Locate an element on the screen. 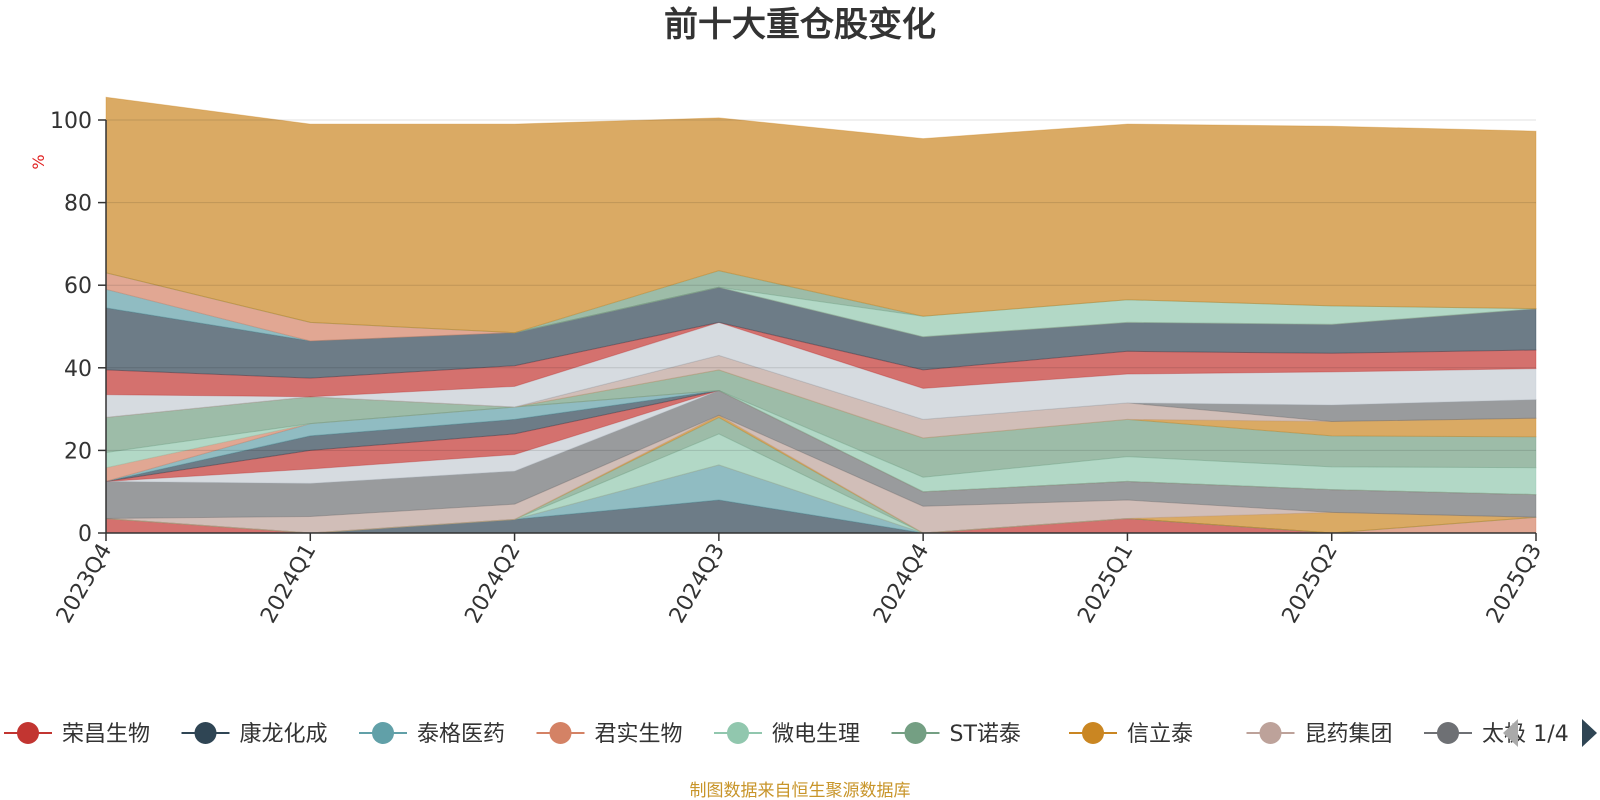 This screenshot has height=800, width=1600. x-tick-label: 2024Q2 is located at coordinates (492, 584).